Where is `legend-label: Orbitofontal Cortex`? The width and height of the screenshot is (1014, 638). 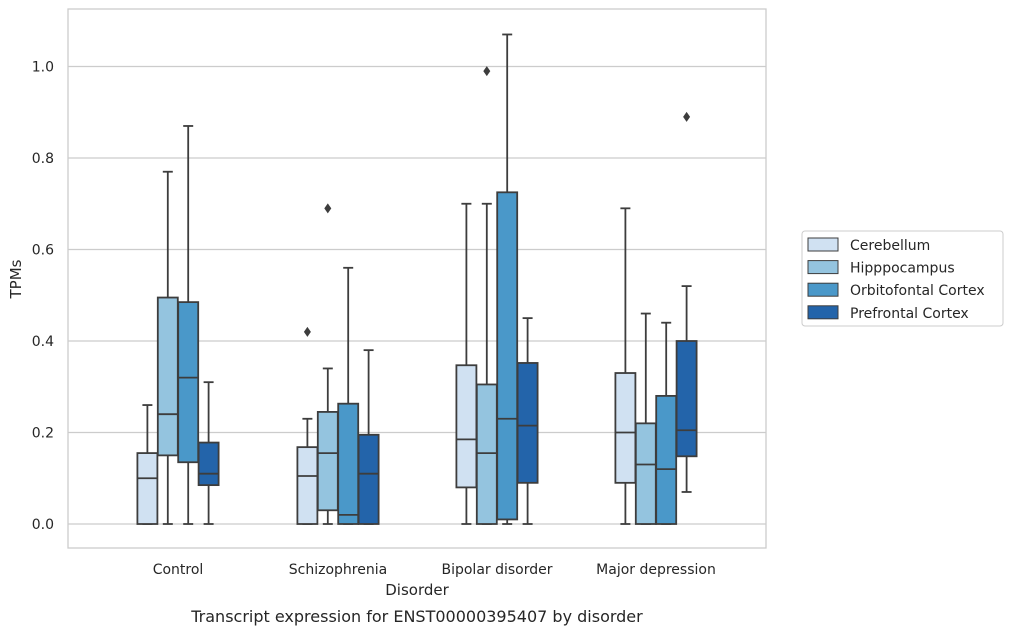 legend-label: Orbitofontal Cortex is located at coordinates (917, 291).